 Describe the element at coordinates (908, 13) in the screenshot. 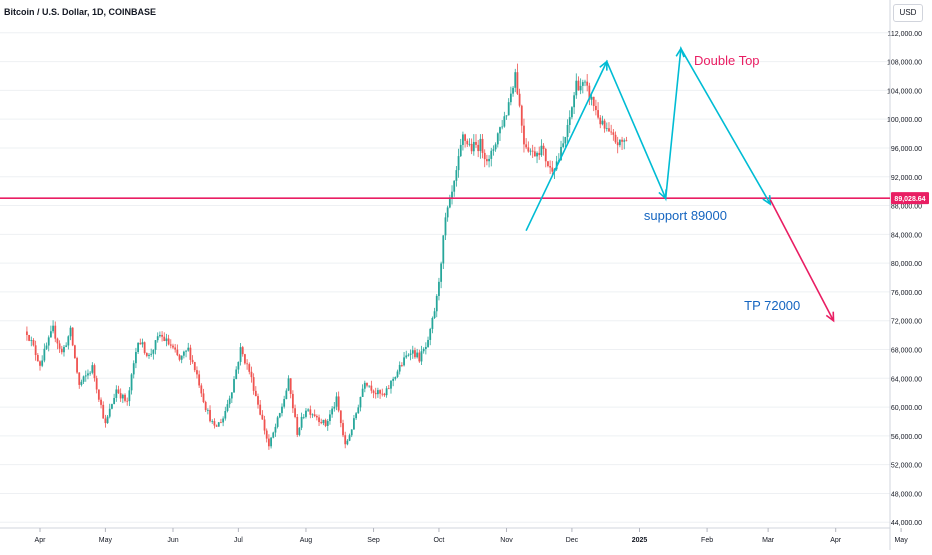

I see `currency-button: USD` at that location.